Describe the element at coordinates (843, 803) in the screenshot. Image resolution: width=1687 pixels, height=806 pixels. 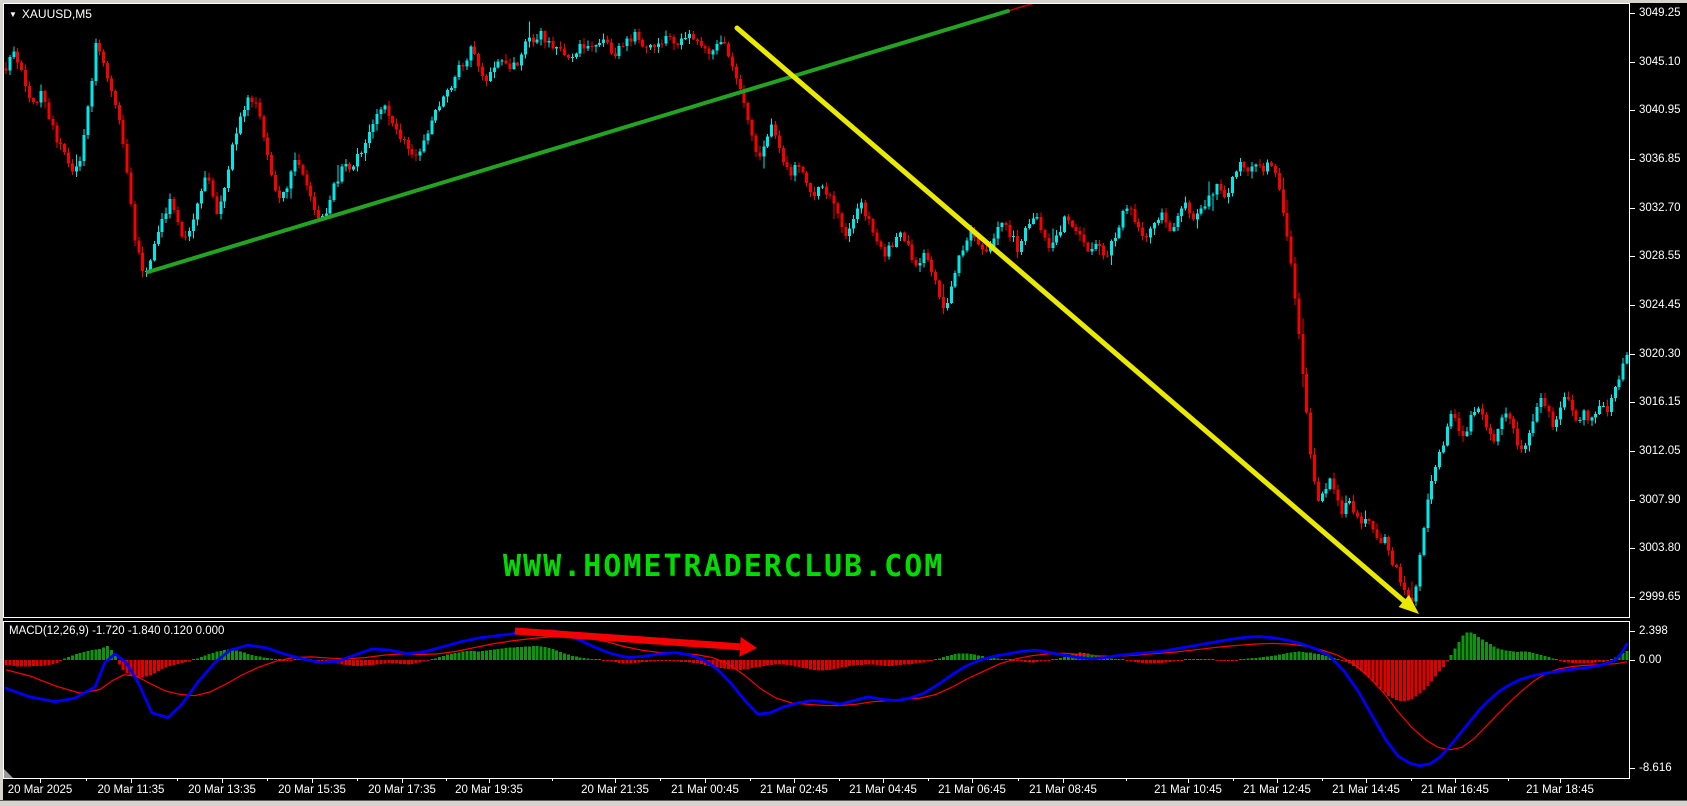
I see `window-chrome-bottom` at that location.